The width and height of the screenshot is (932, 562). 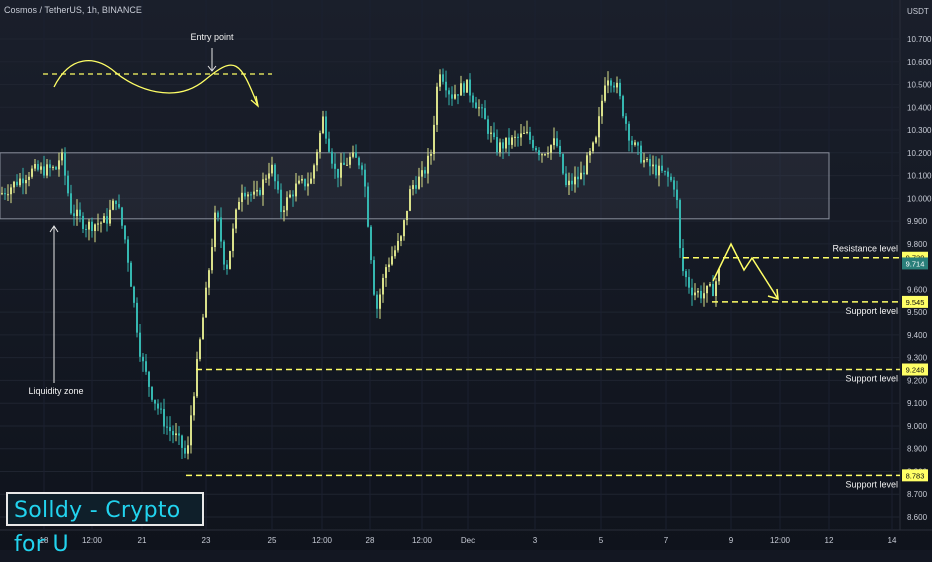 What do you see at coordinates (731, 540) in the screenshot?
I see `x-tick-label: 9` at bounding box center [731, 540].